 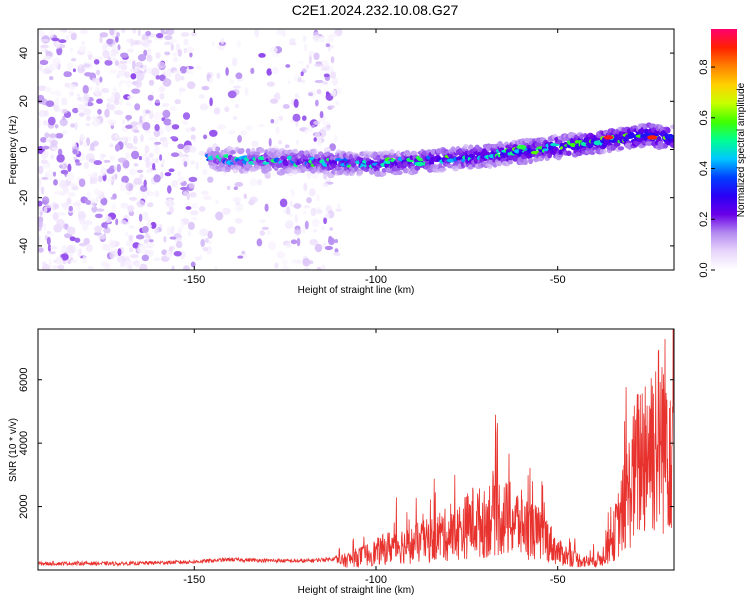 I want to click on colorbar-tick-label: 0.6, so click(x=704, y=117).